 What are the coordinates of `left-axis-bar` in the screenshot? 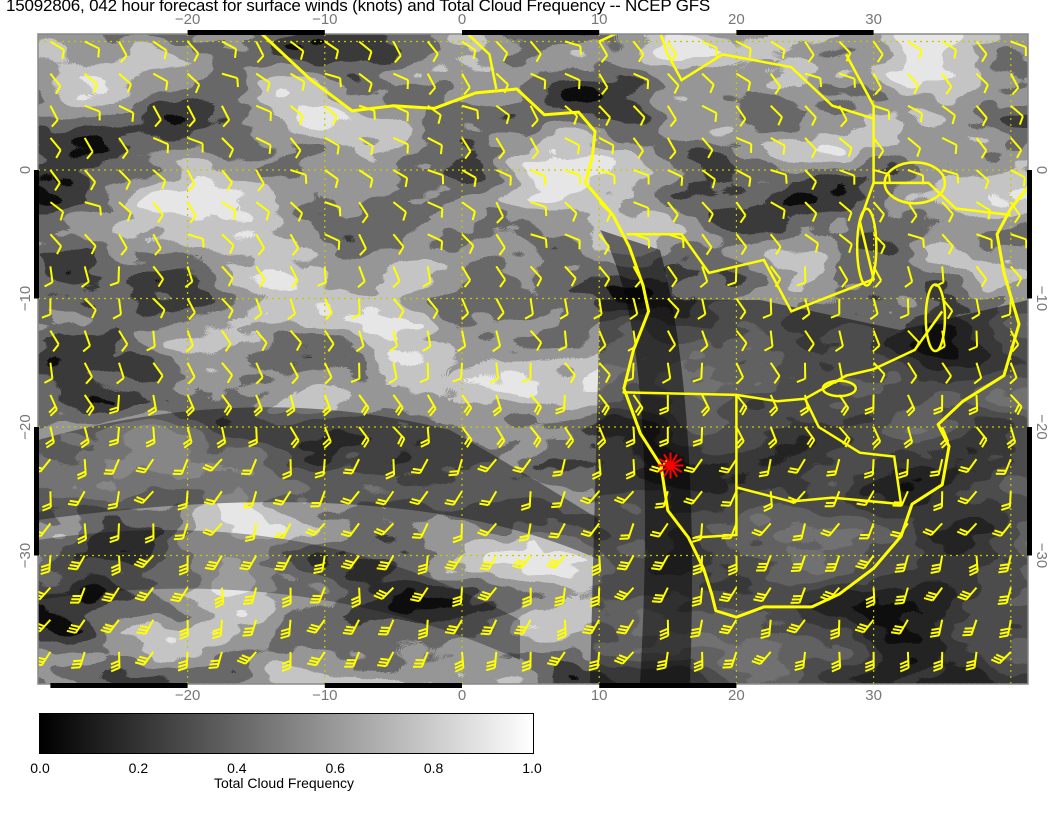 It's located at (36, 234).